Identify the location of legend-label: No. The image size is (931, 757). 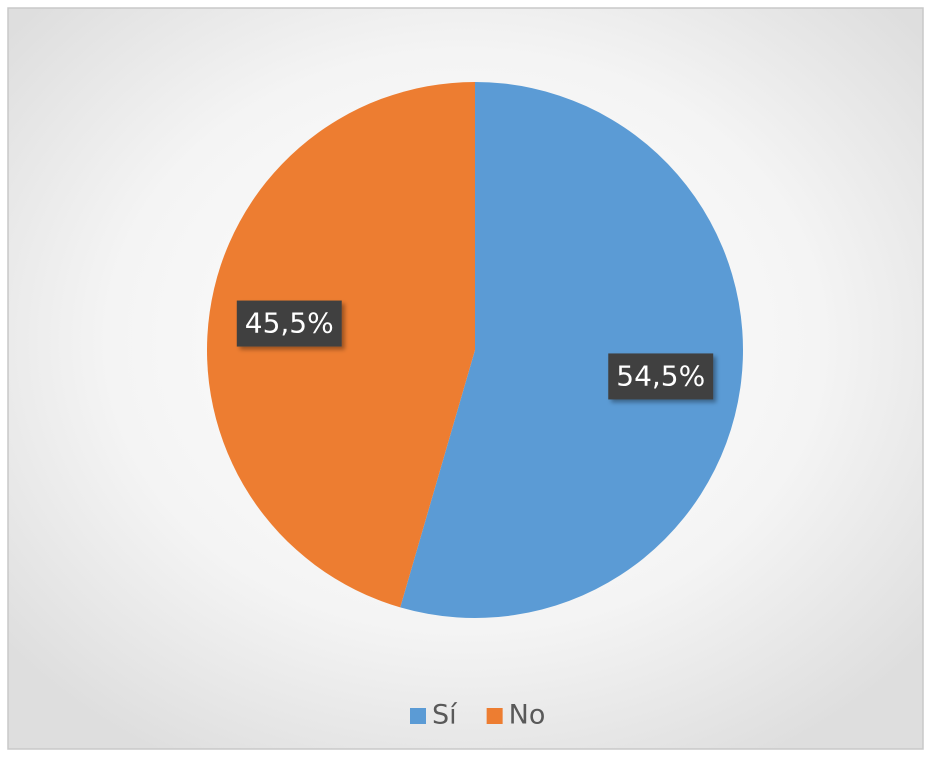
(527, 715).